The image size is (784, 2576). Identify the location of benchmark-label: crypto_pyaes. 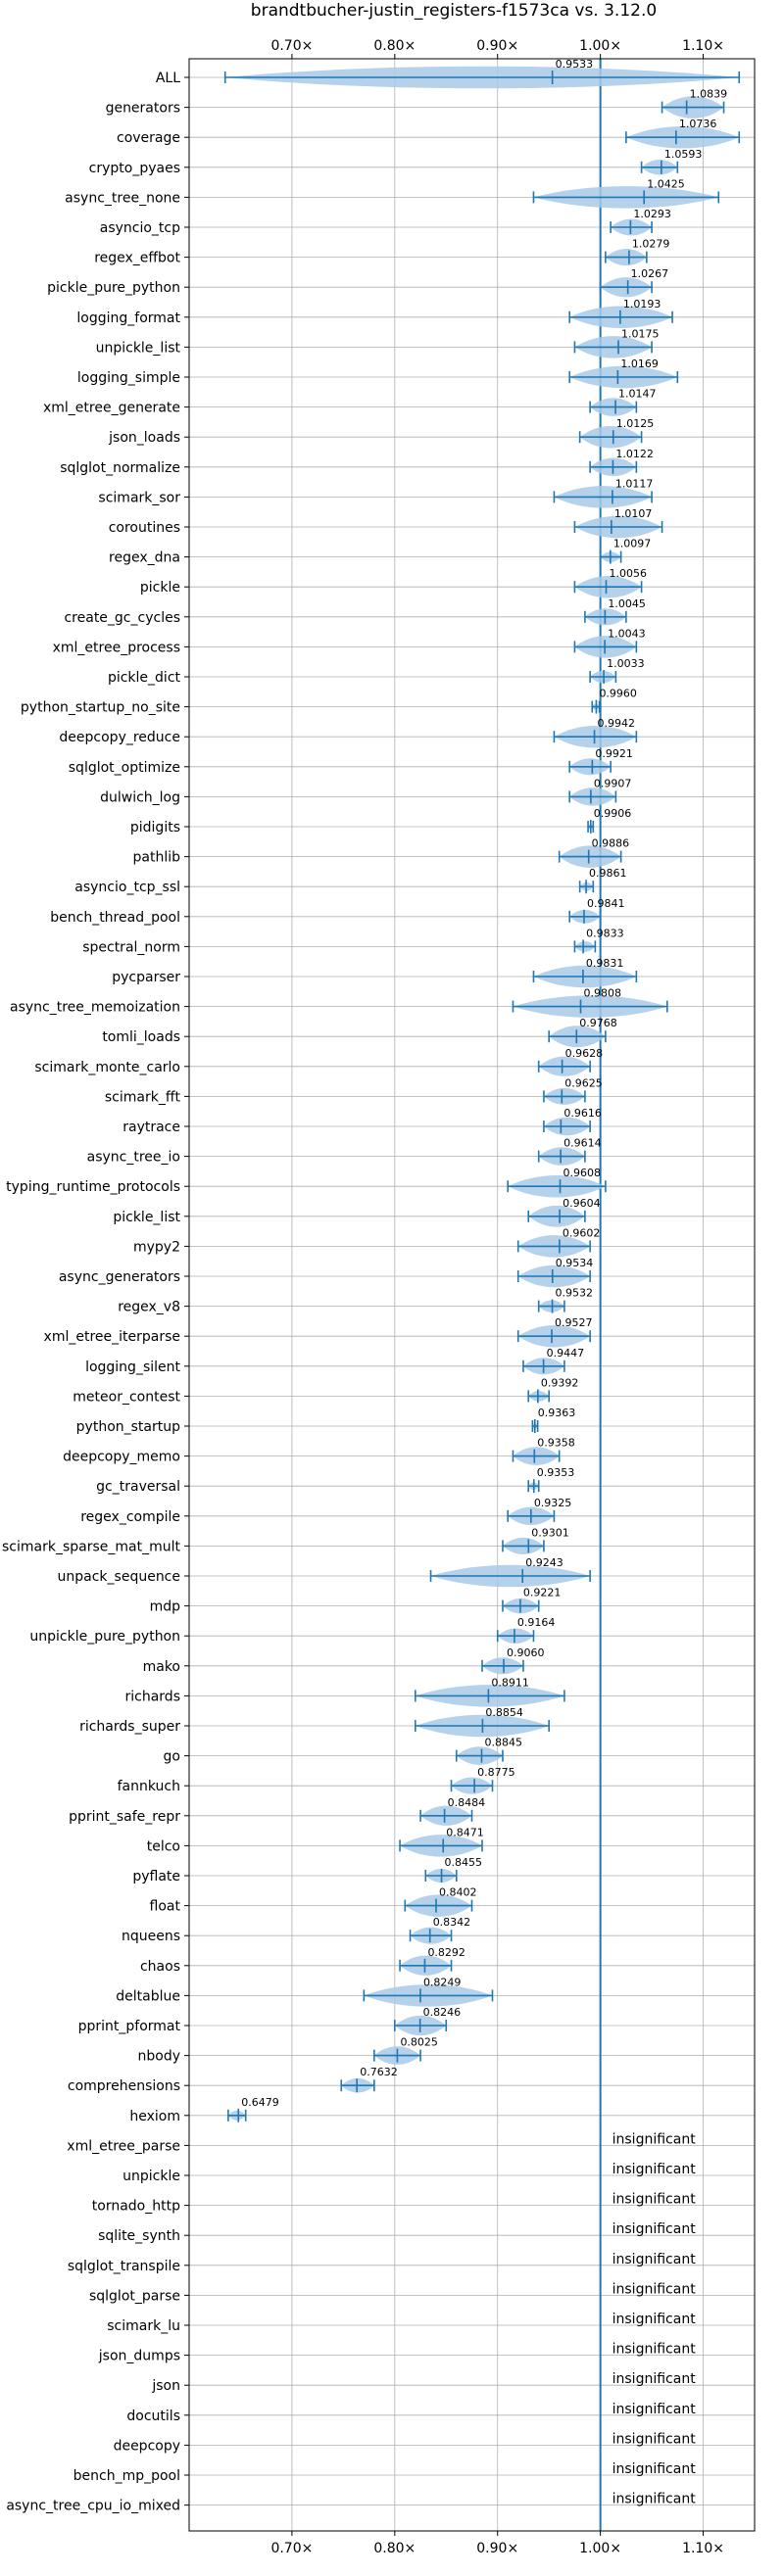
(134, 169).